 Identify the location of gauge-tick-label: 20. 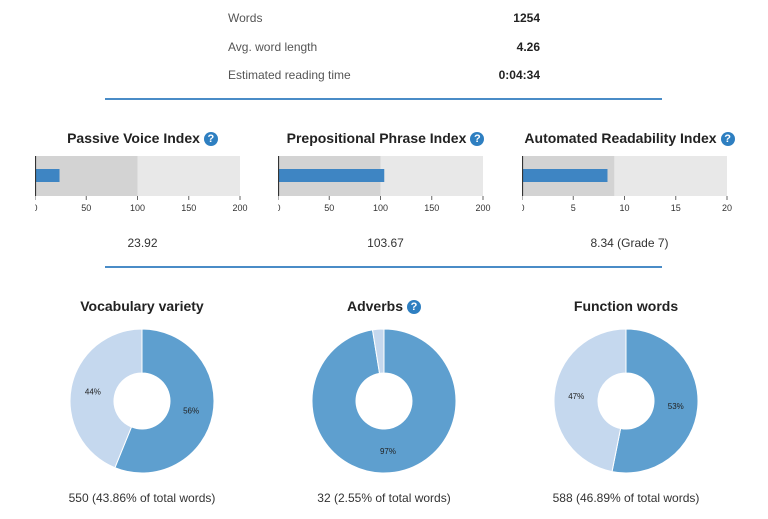
(727, 208).